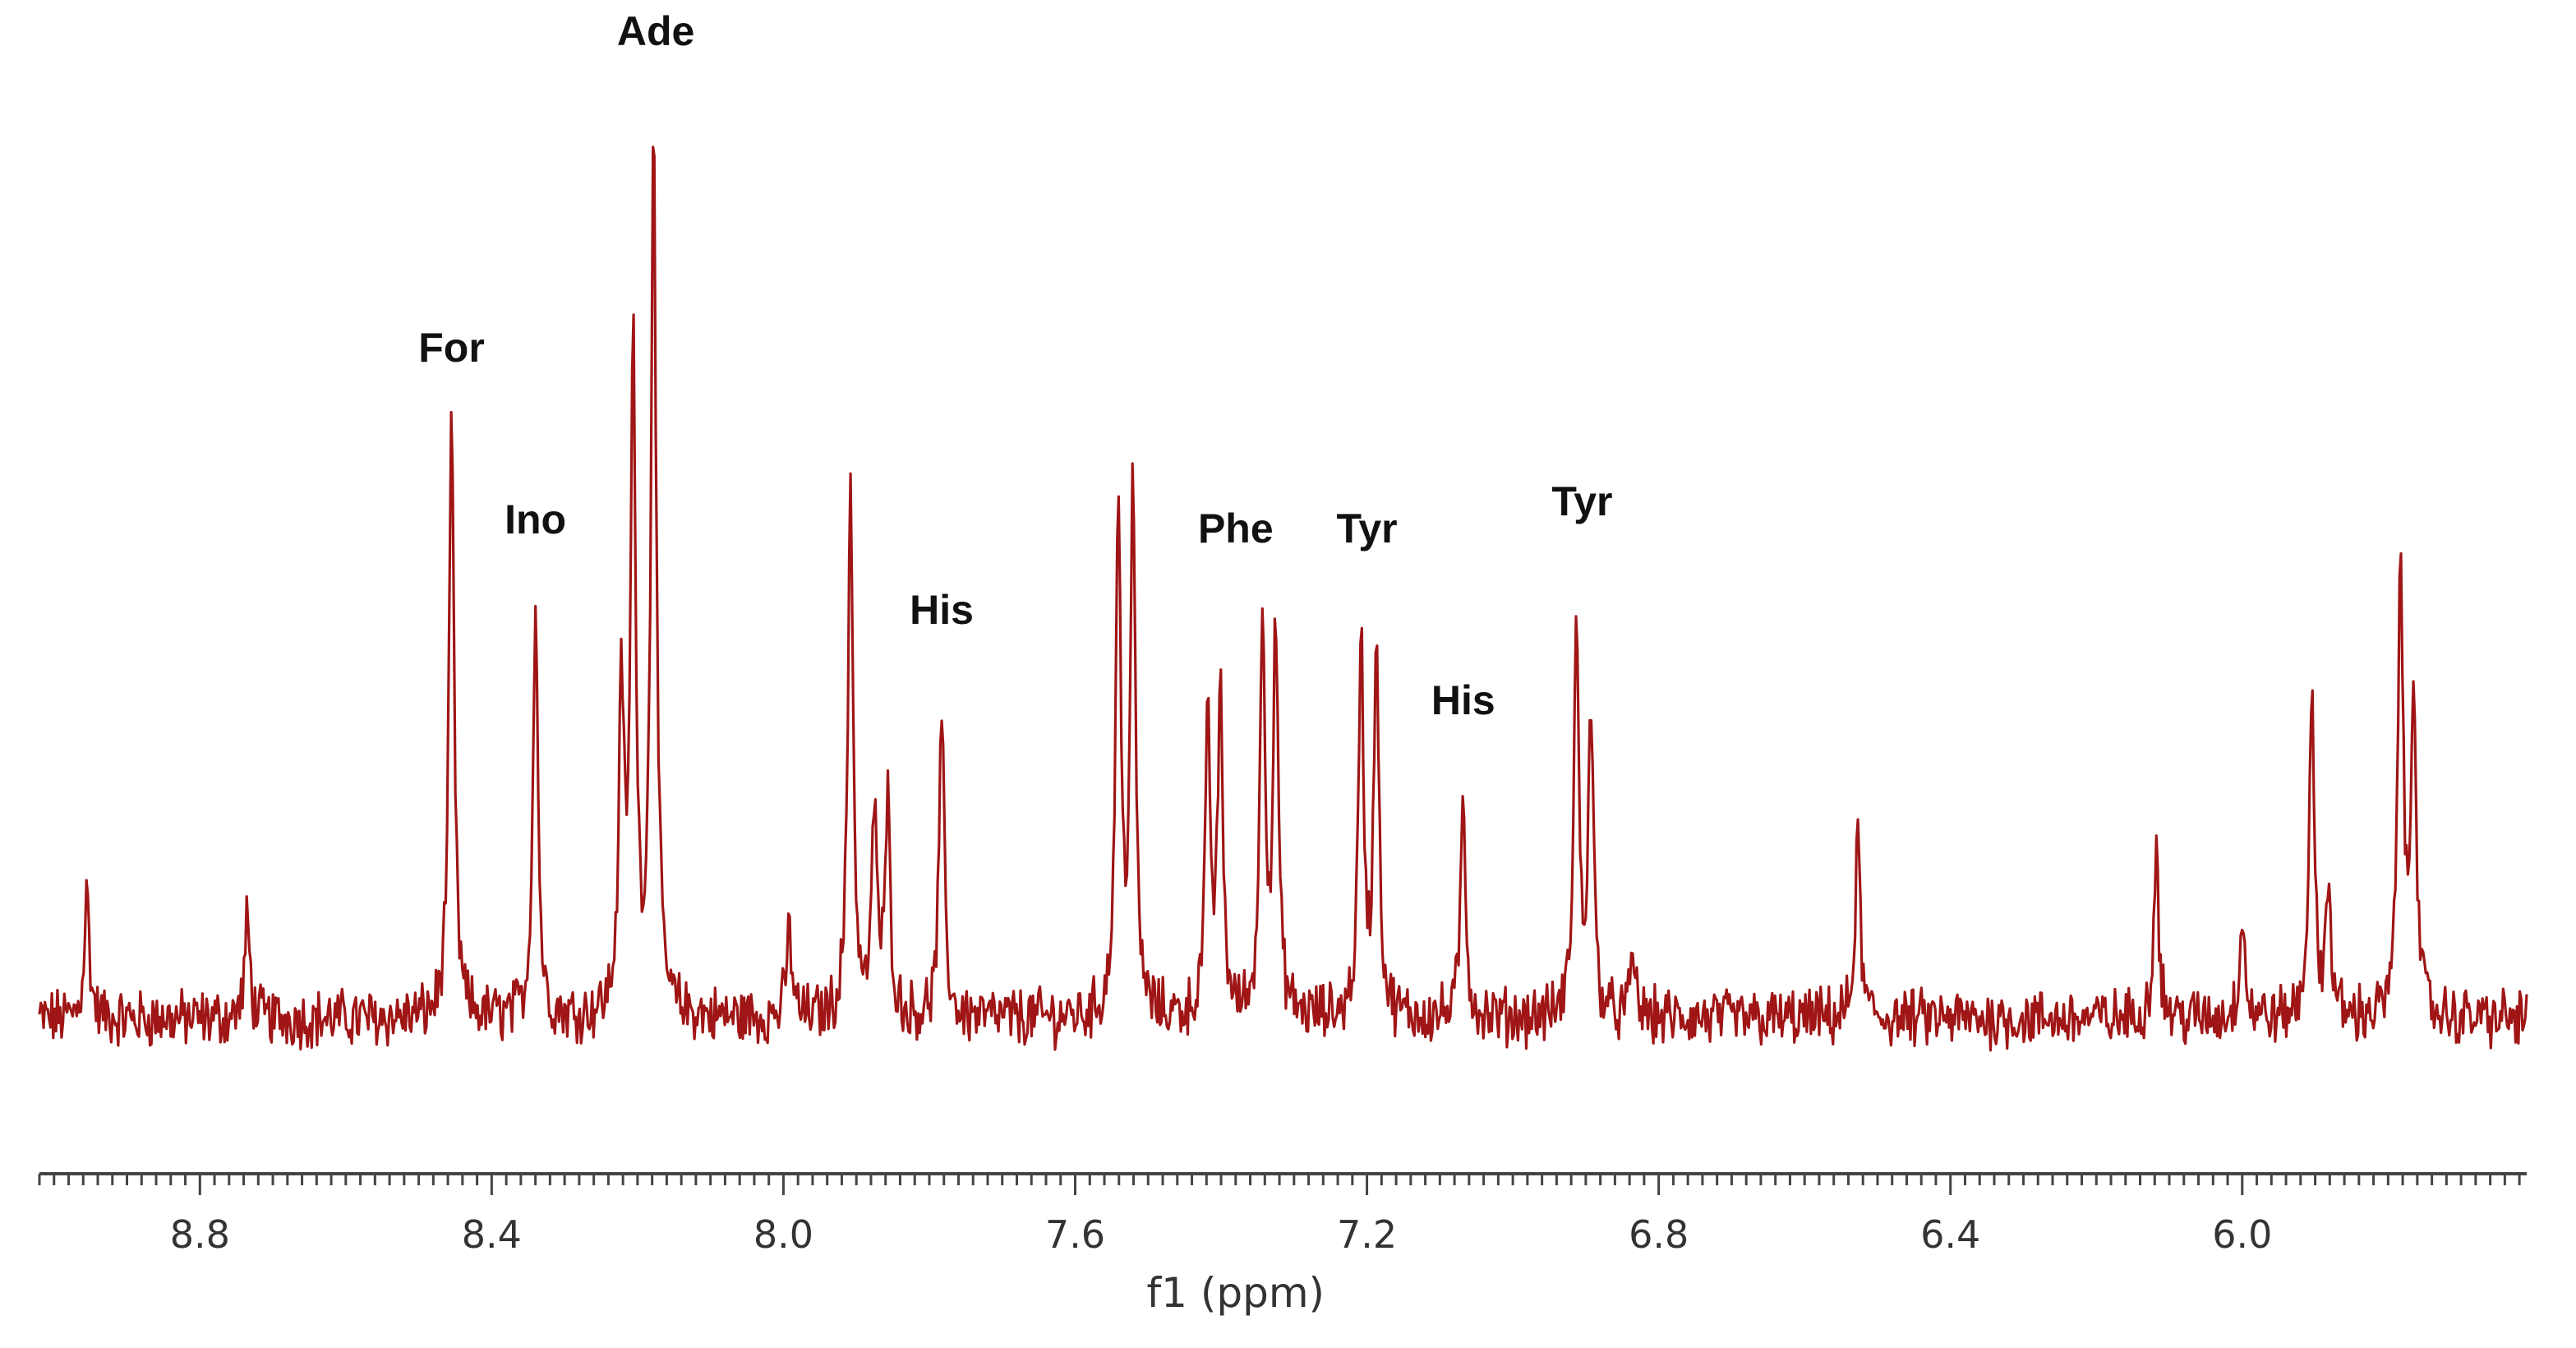  Describe the element at coordinates (535, 519) in the screenshot. I see `peak-label-ino: Ino` at that location.